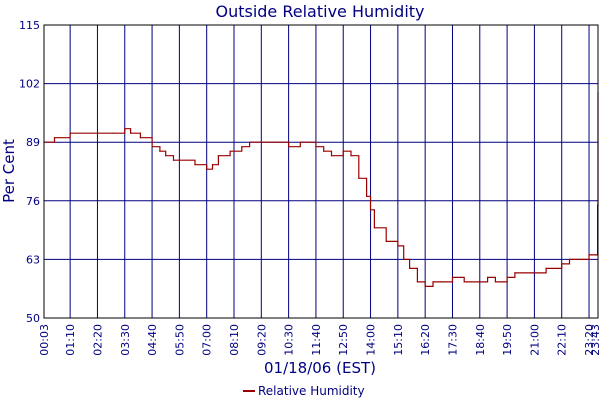 The height and width of the screenshot is (405, 600). What do you see at coordinates (234, 340) in the screenshot?
I see `x-tick-label: 08:10` at bounding box center [234, 340].